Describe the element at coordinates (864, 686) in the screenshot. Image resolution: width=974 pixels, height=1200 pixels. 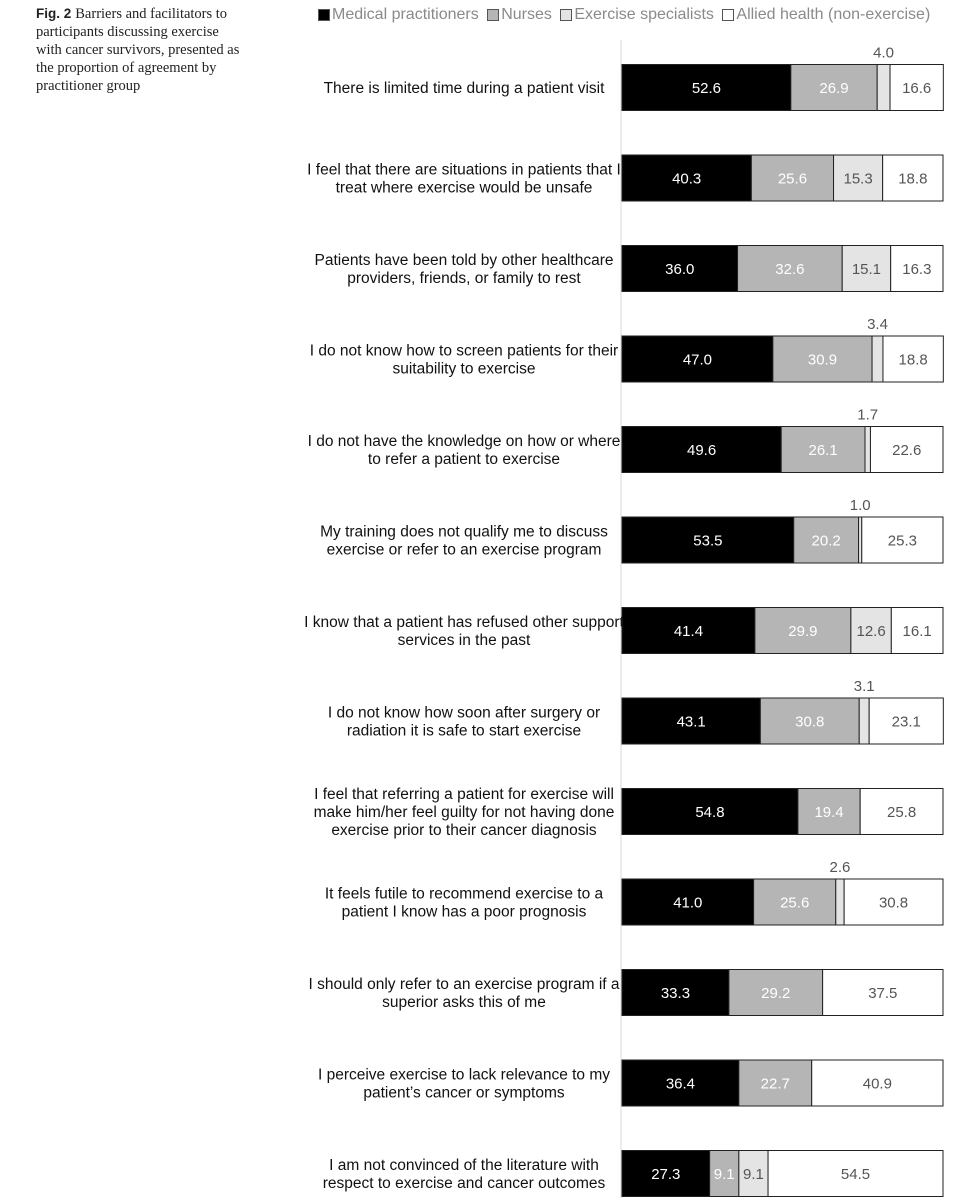
I see `data-label: 3.1` at that location.